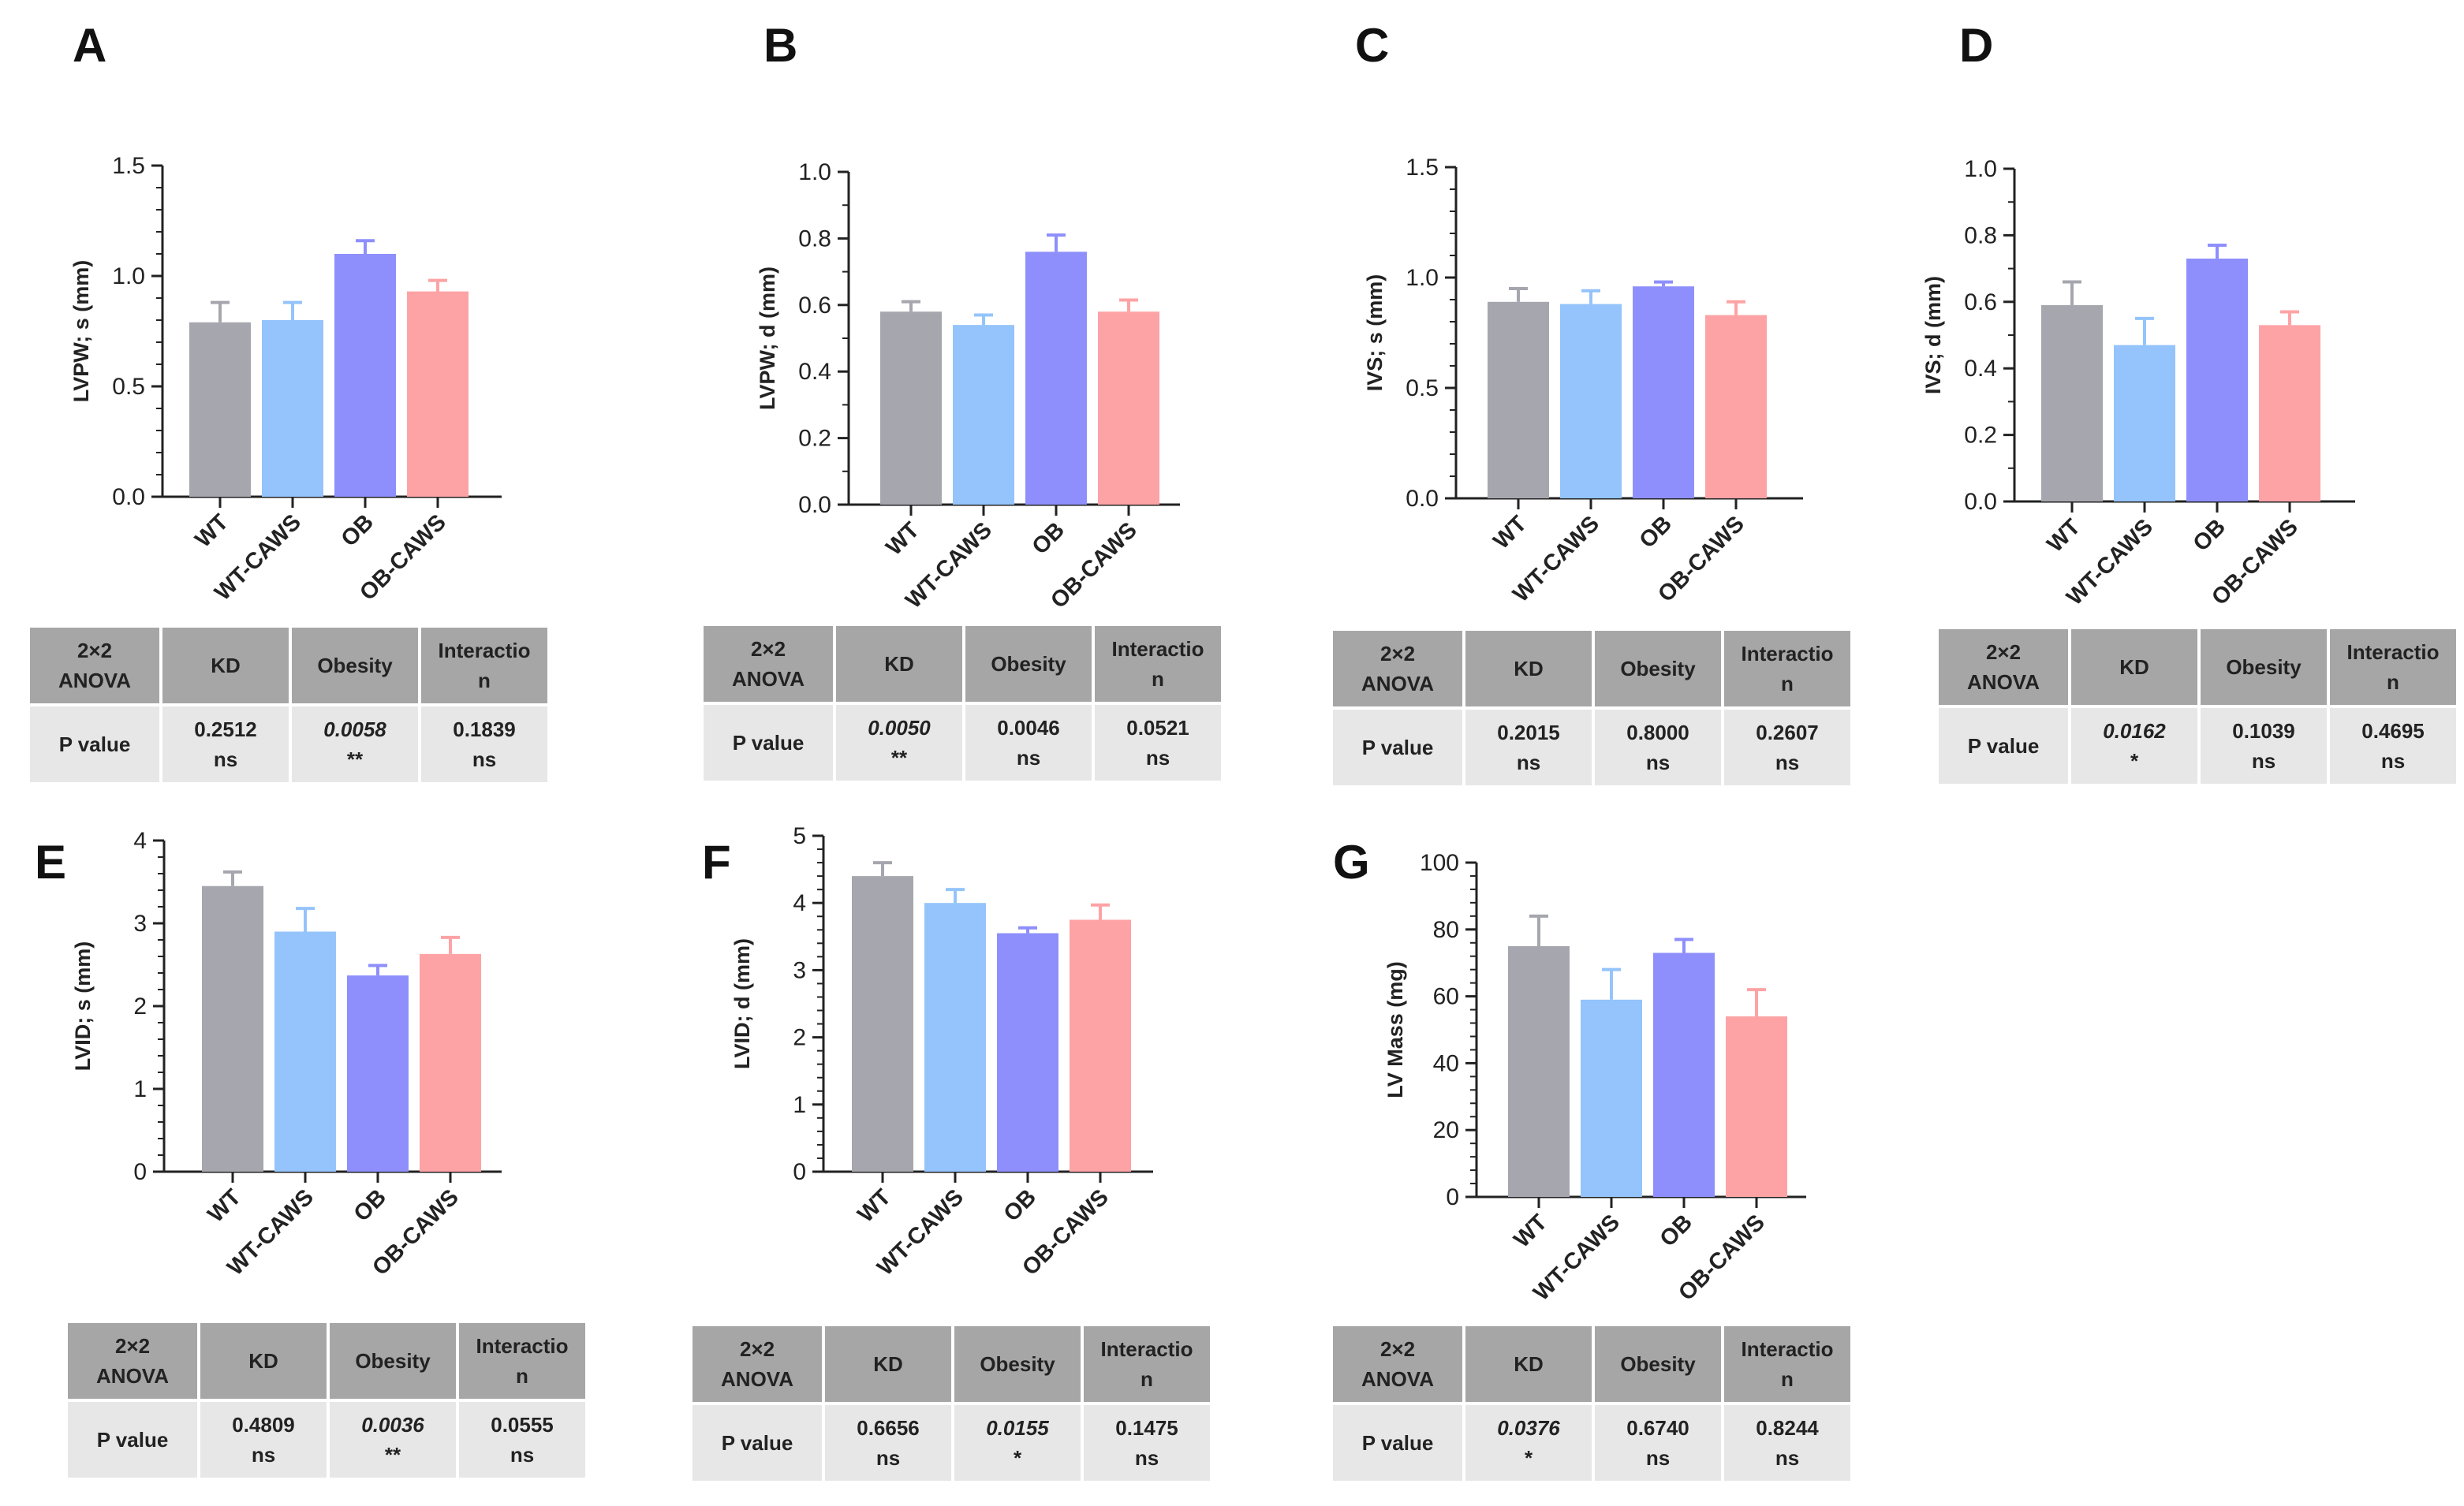 Image resolution: width=2464 pixels, height=1506 pixels. I want to click on y-tick-label: 0.2, so click(814, 439).